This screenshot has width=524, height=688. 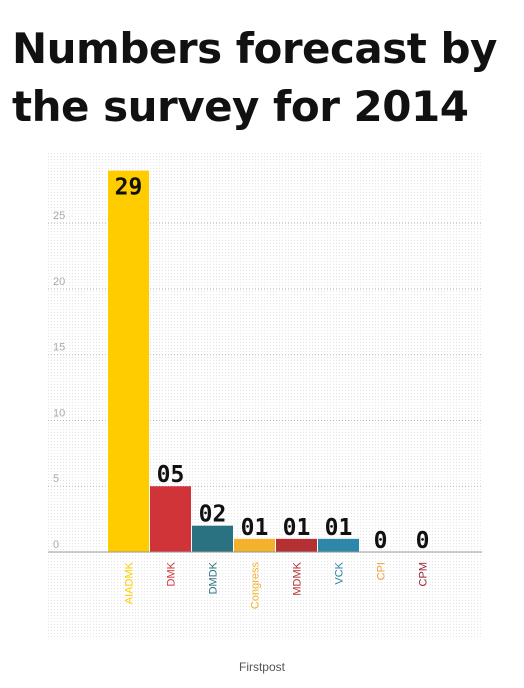 What do you see at coordinates (214, 577) in the screenshot?
I see `x-tick-label-dmdk: DMDK` at bounding box center [214, 577].